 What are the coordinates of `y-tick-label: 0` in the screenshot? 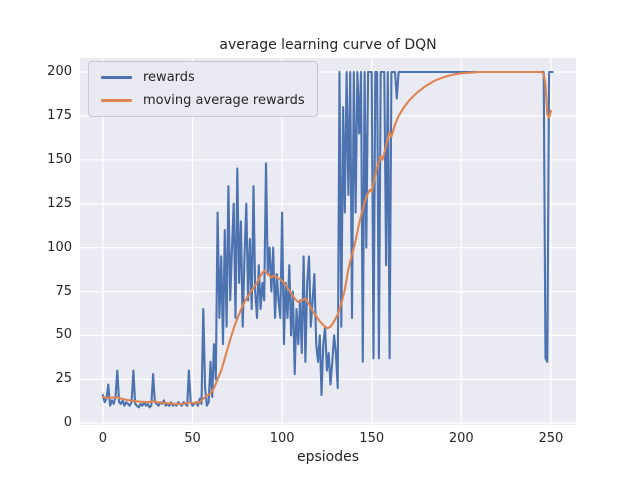 It's located at (67, 423).